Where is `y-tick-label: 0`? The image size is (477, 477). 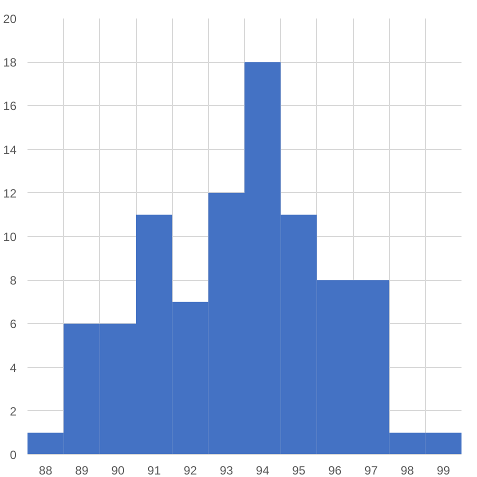 y-tick-label: 0 is located at coordinates (13, 455).